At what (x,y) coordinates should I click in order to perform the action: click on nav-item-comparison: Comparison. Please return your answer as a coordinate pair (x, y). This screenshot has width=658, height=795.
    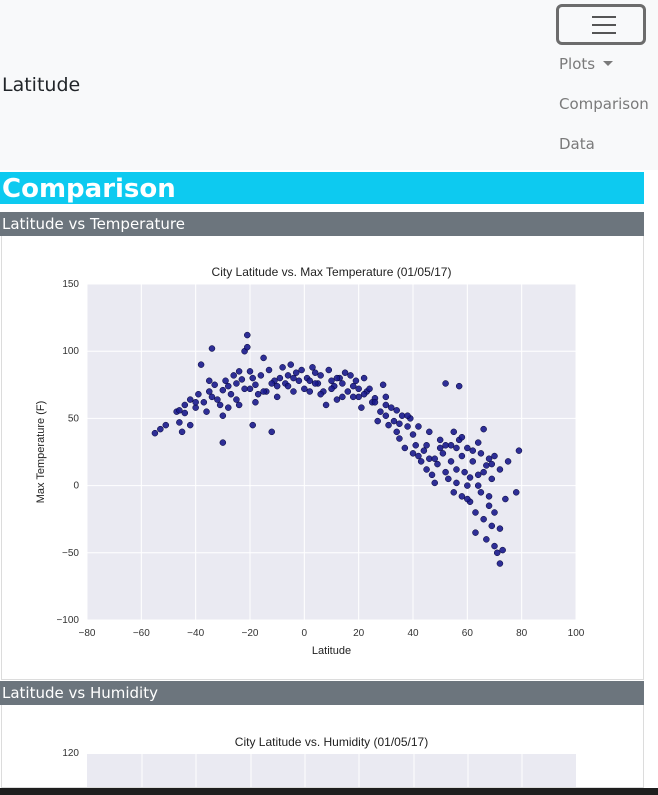
    Looking at the image, I should click on (604, 104).